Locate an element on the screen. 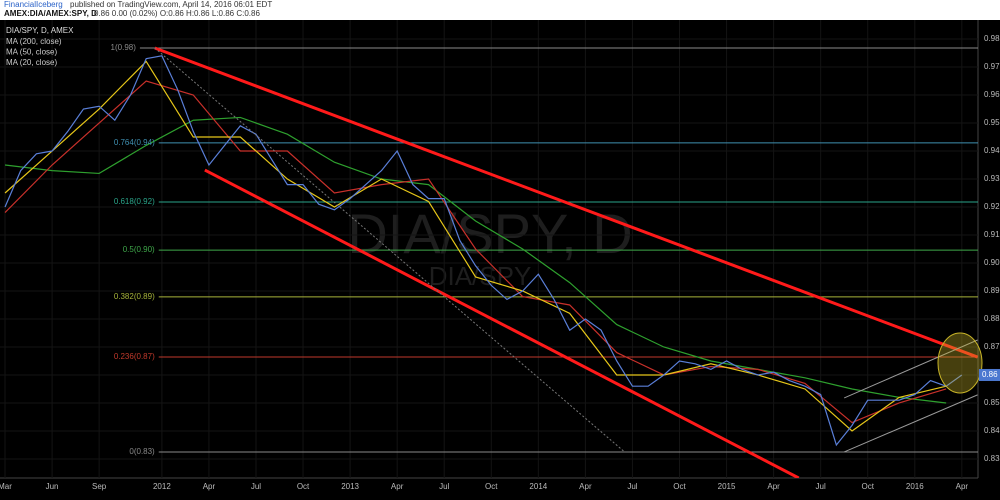 The width and height of the screenshot is (1000, 500). x-tick-label: 2015 is located at coordinates (727, 486).